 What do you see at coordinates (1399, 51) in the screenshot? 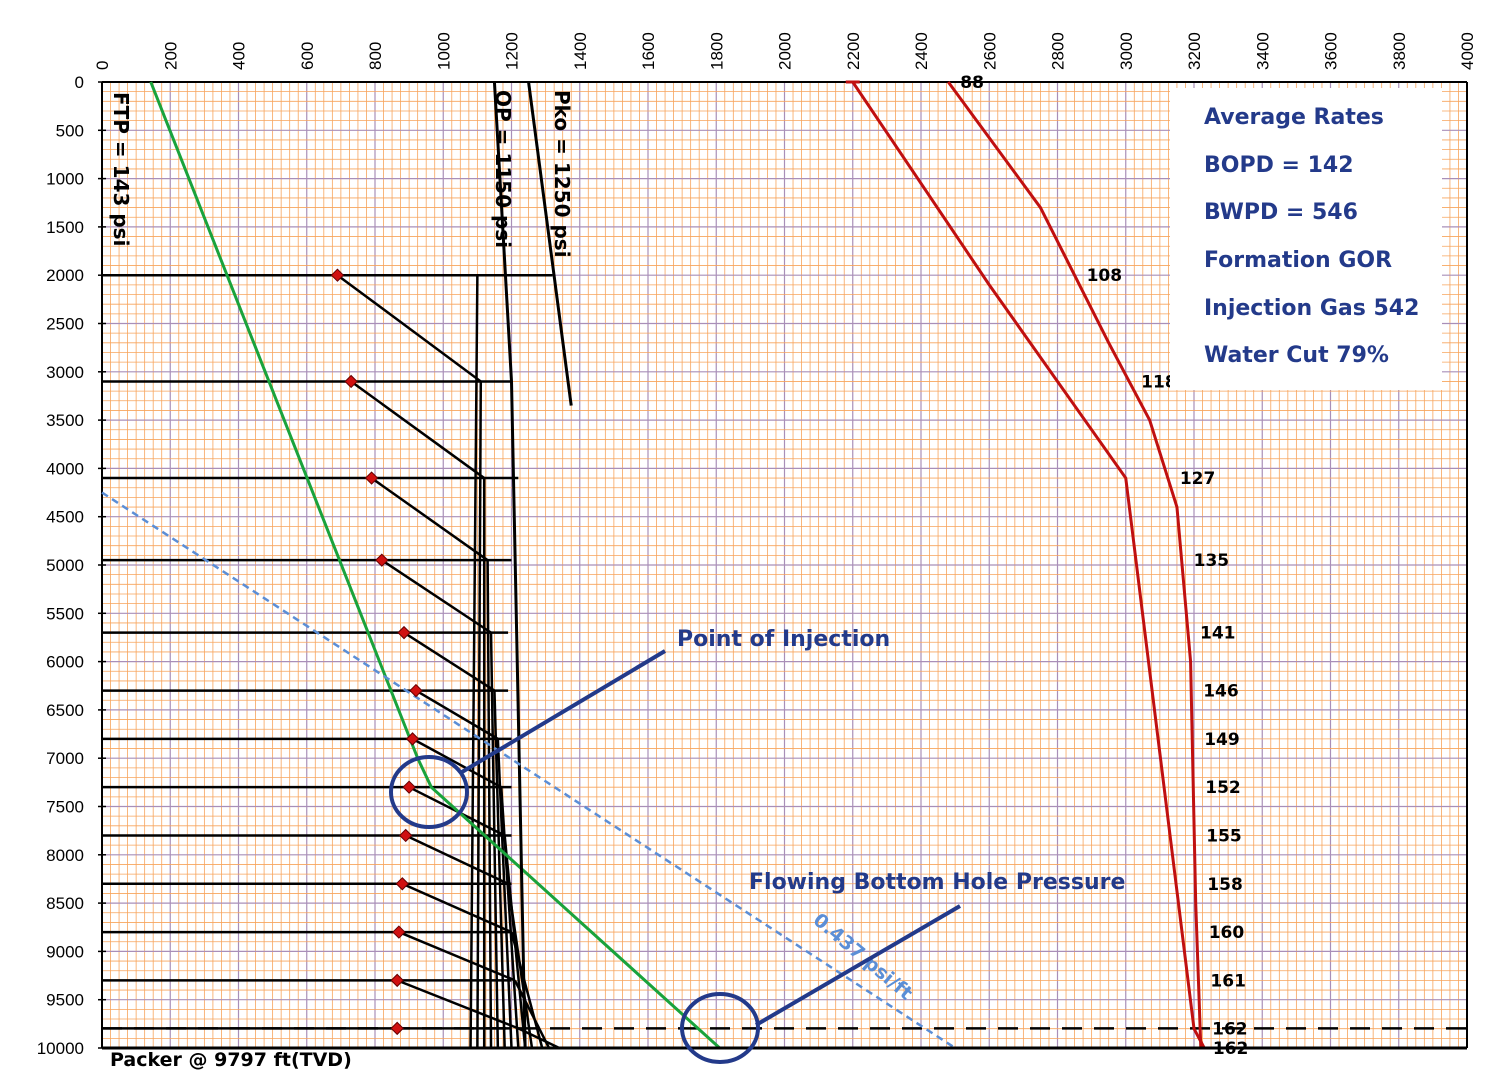
I see `x-tick-label: 3800` at bounding box center [1399, 51].